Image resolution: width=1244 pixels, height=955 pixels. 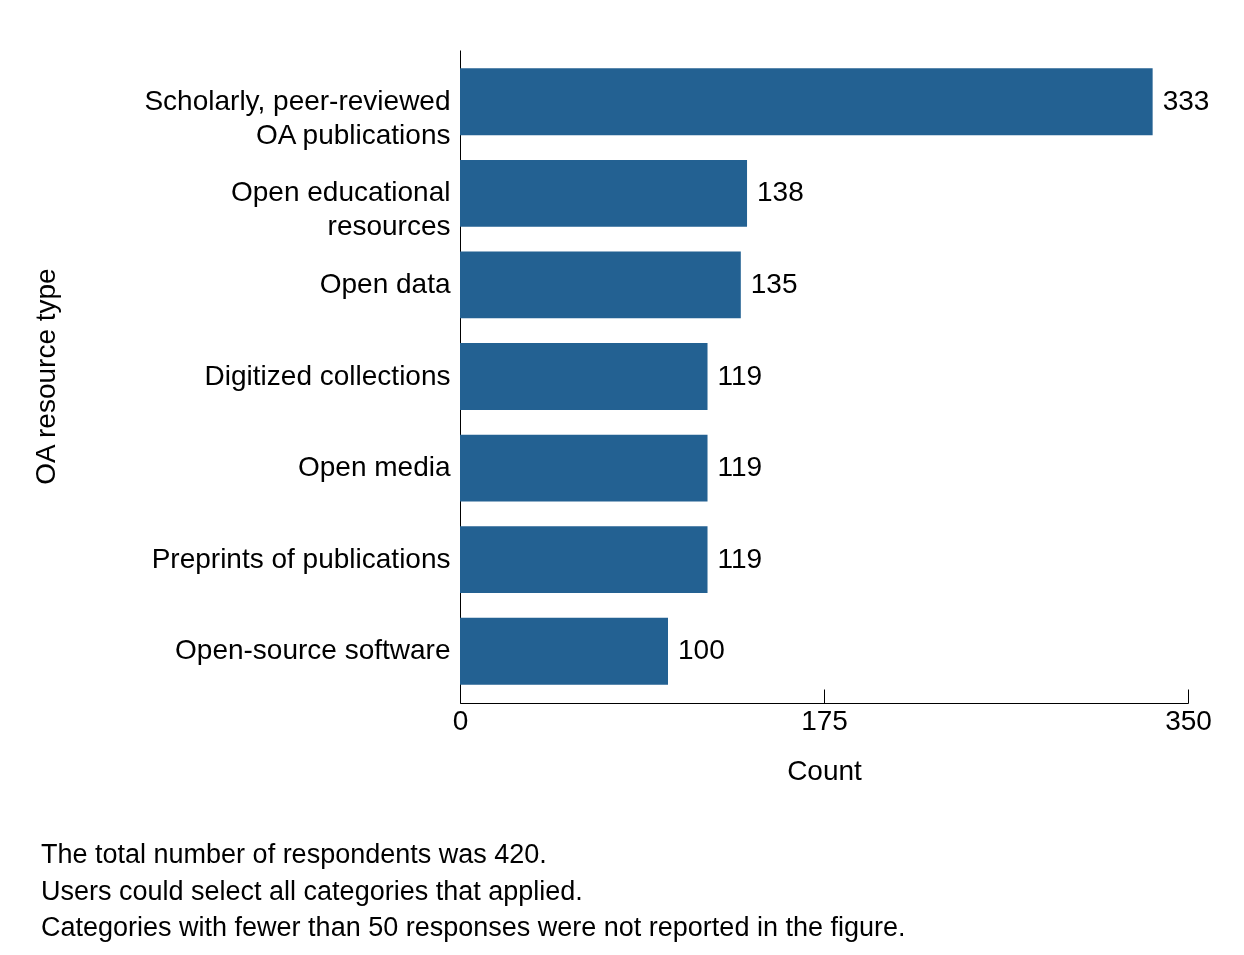 What do you see at coordinates (701, 650) in the screenshot?
I see `data-label: 100` at bounding box center [701, 650].